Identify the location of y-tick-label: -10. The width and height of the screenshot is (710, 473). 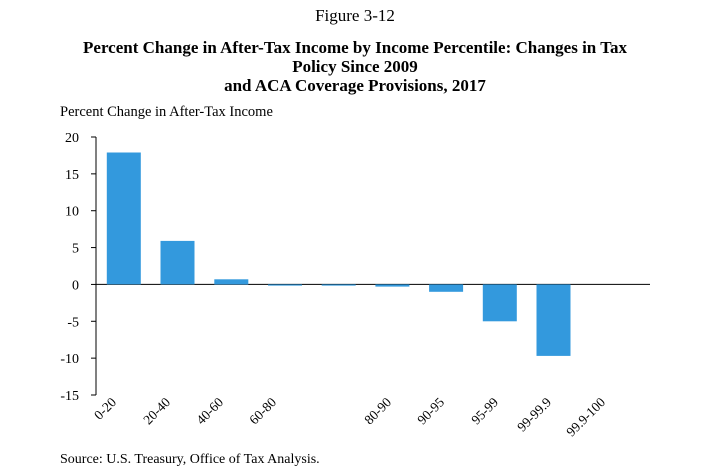
(69, 359).